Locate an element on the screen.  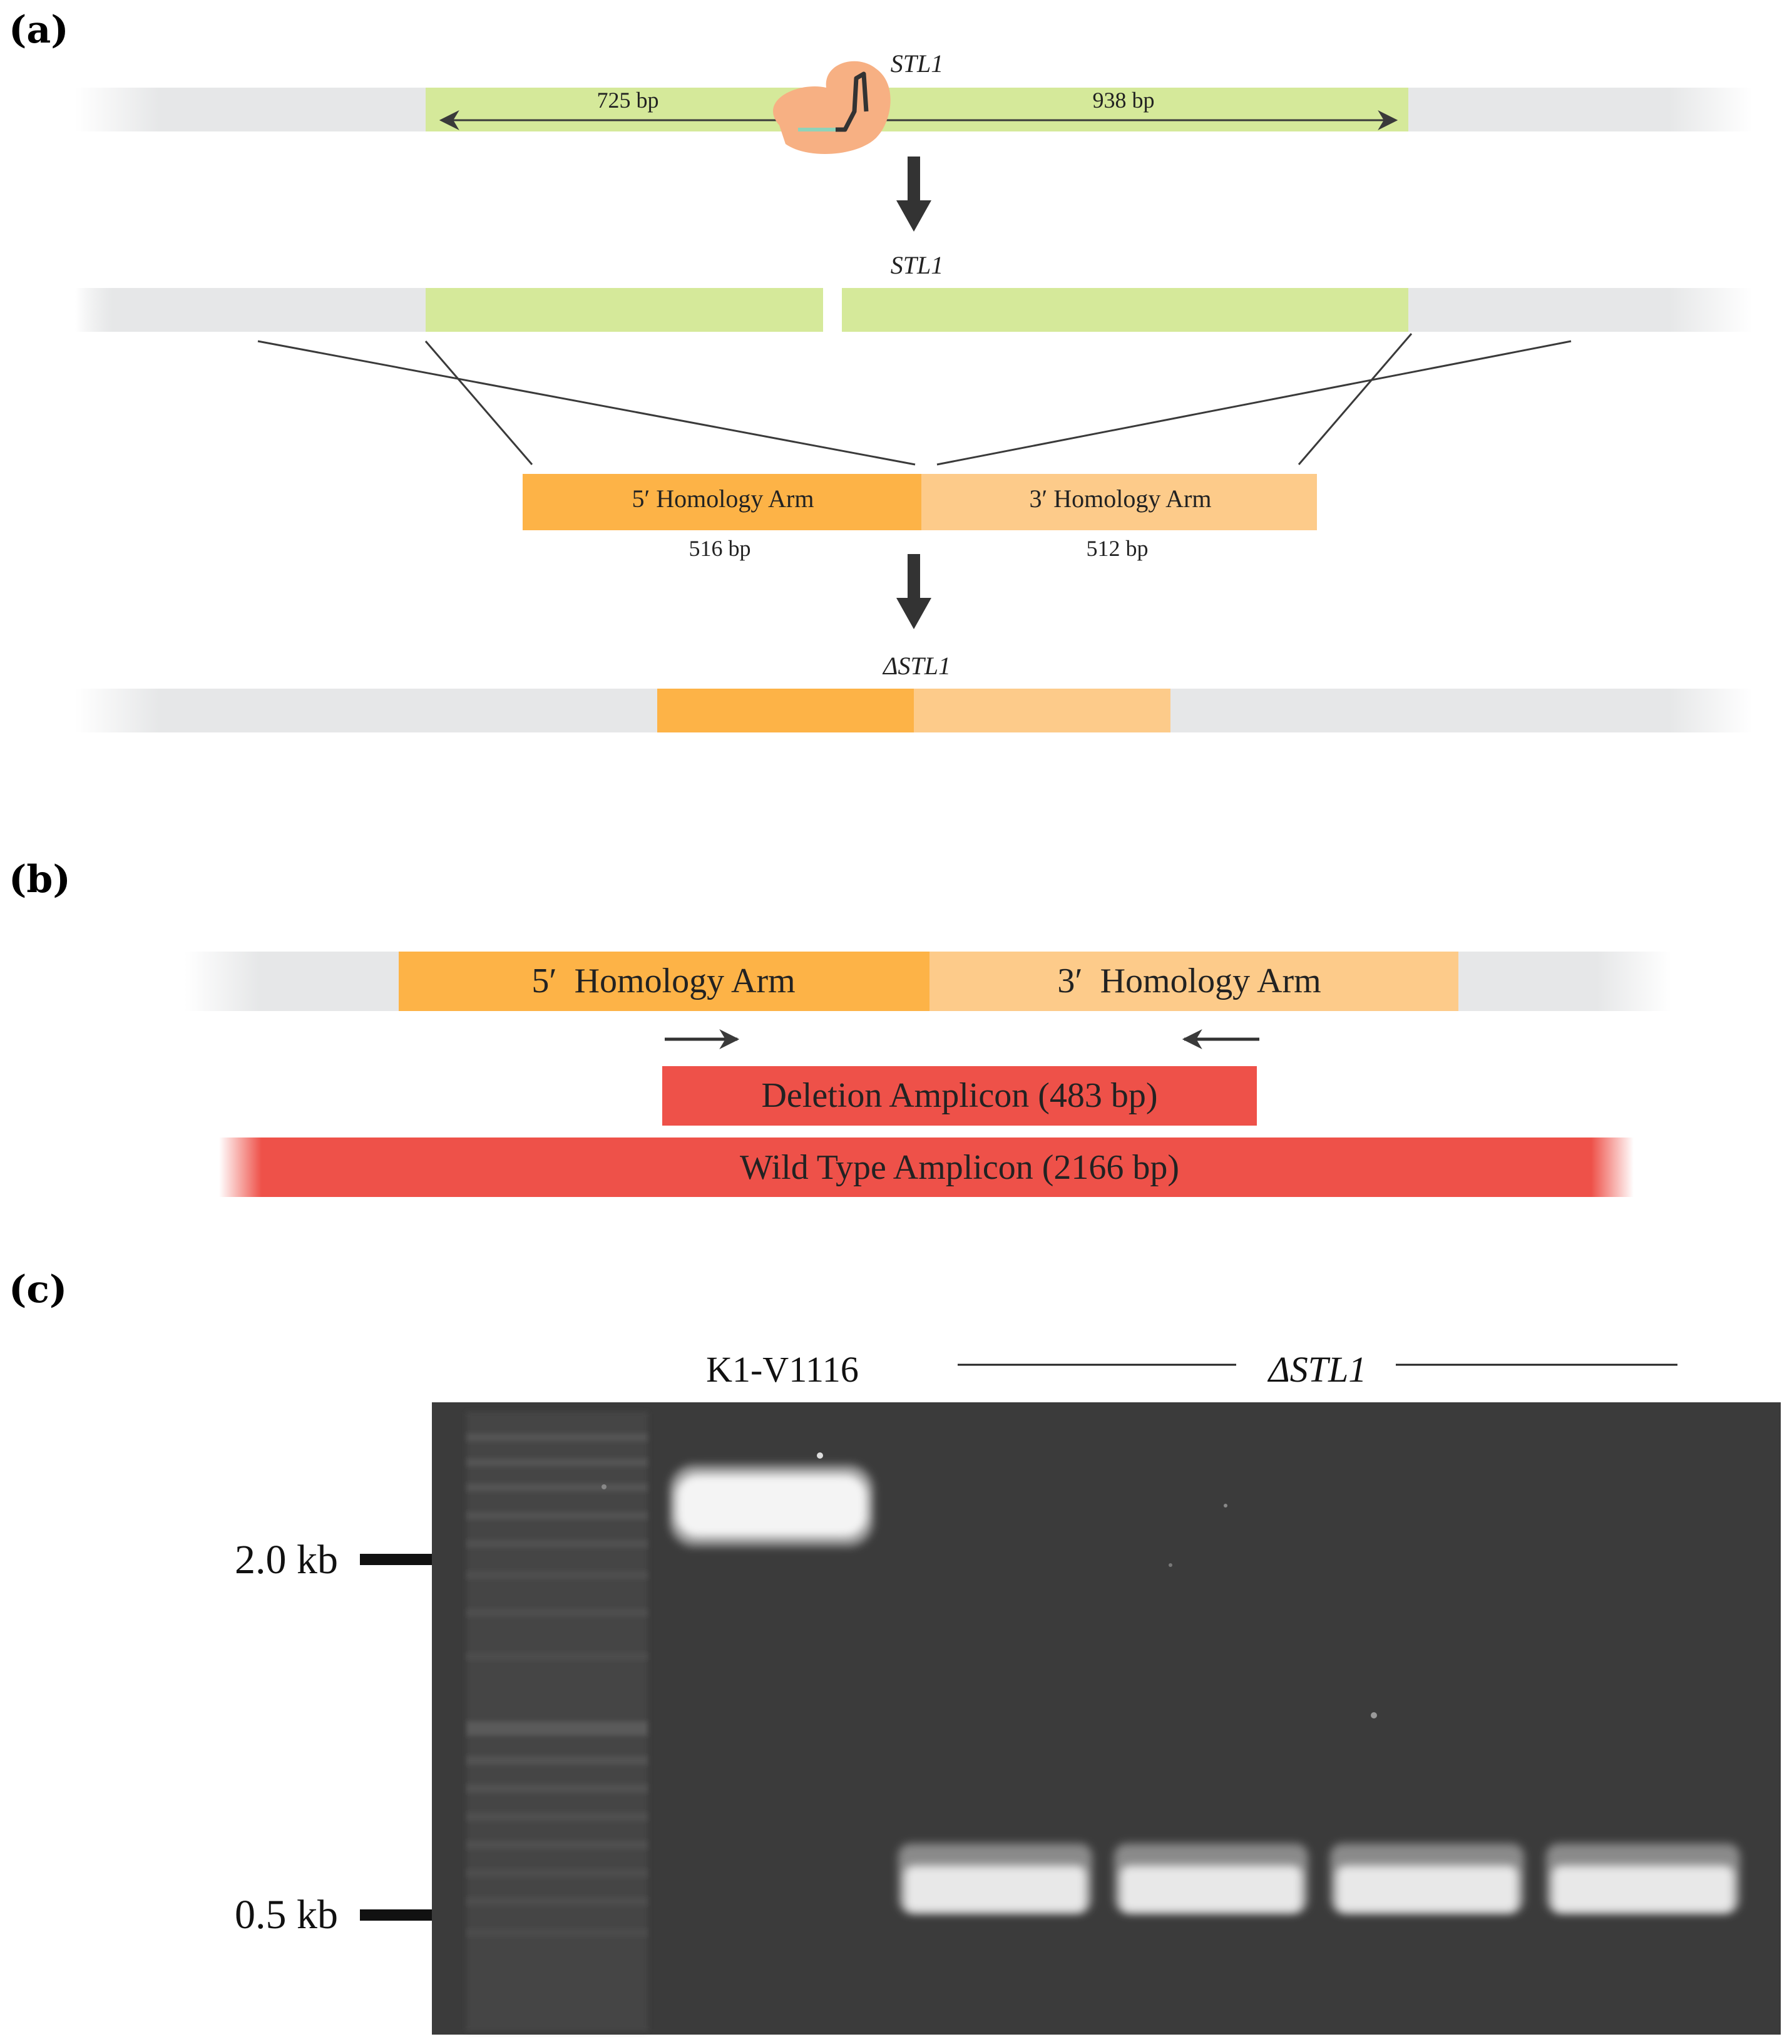
donor-arm-3-label: 3′ Homology Arm is located at coordinates (1121, 499).